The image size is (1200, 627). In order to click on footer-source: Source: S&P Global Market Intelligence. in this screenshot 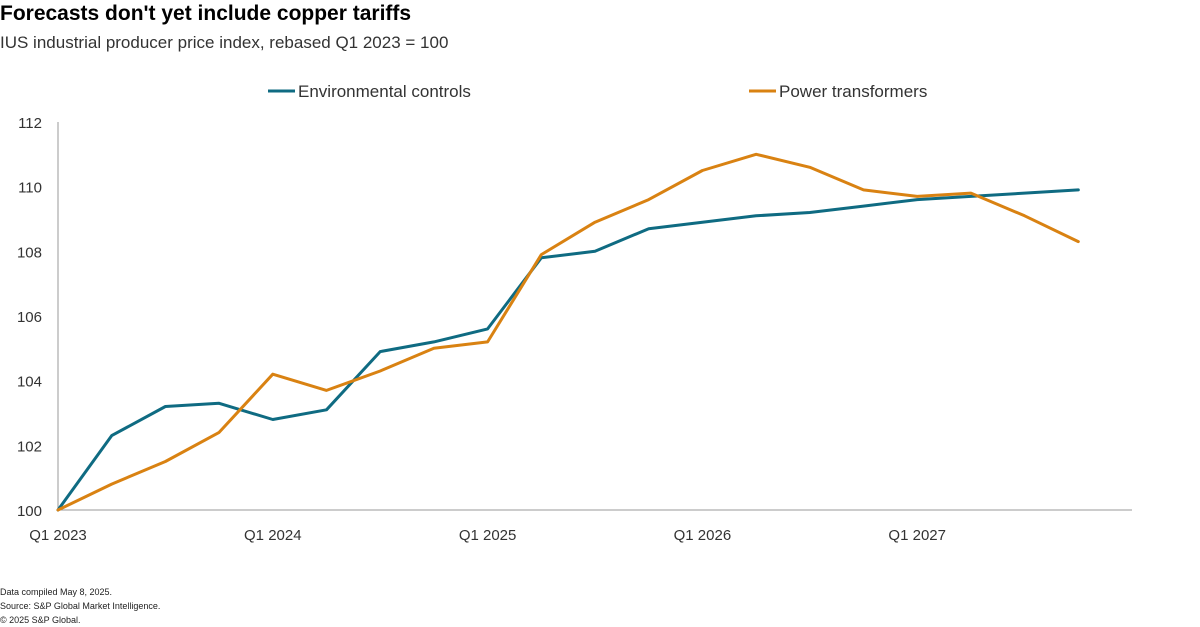, I will do `click(80, 606)`.